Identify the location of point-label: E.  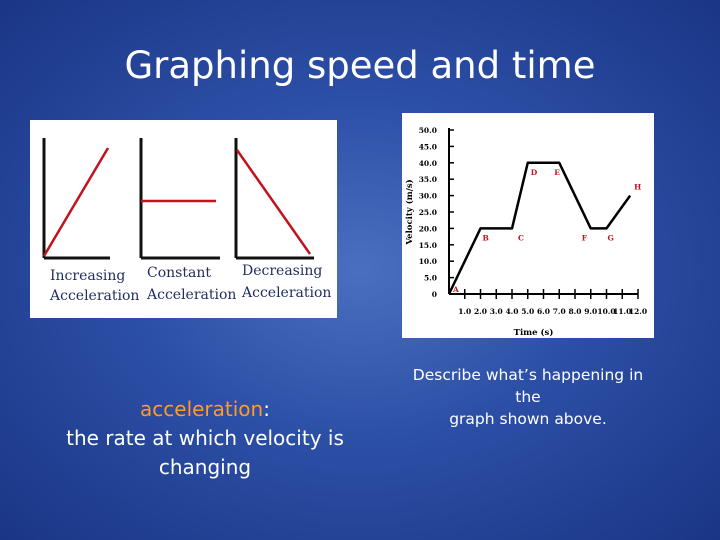
(557, 172).